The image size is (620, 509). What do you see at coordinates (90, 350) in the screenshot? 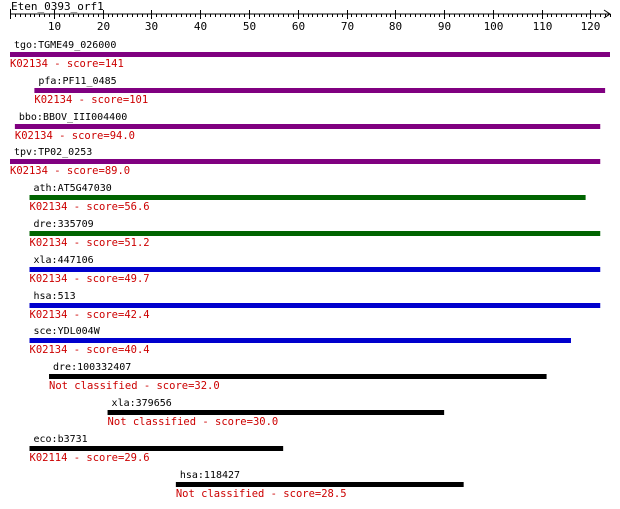
I see `hit-score-label: K02134 - score=40.4` at bounding box center [90, 350].